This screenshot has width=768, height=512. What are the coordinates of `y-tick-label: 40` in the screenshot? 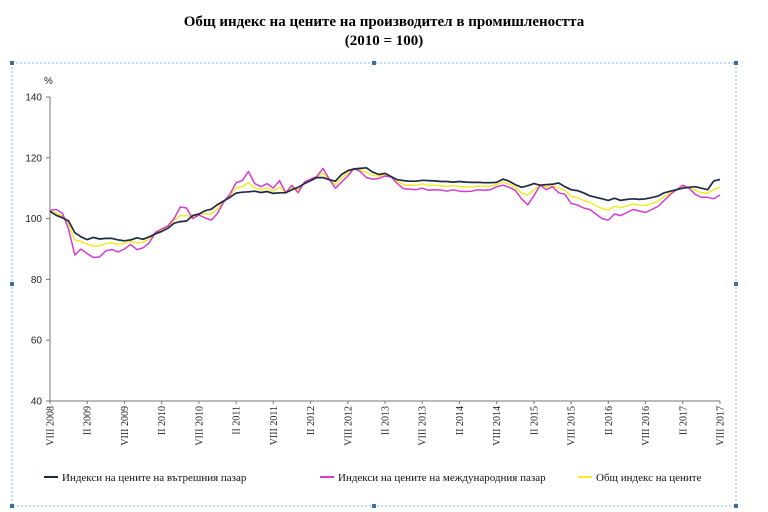 It's located at (37, 402).